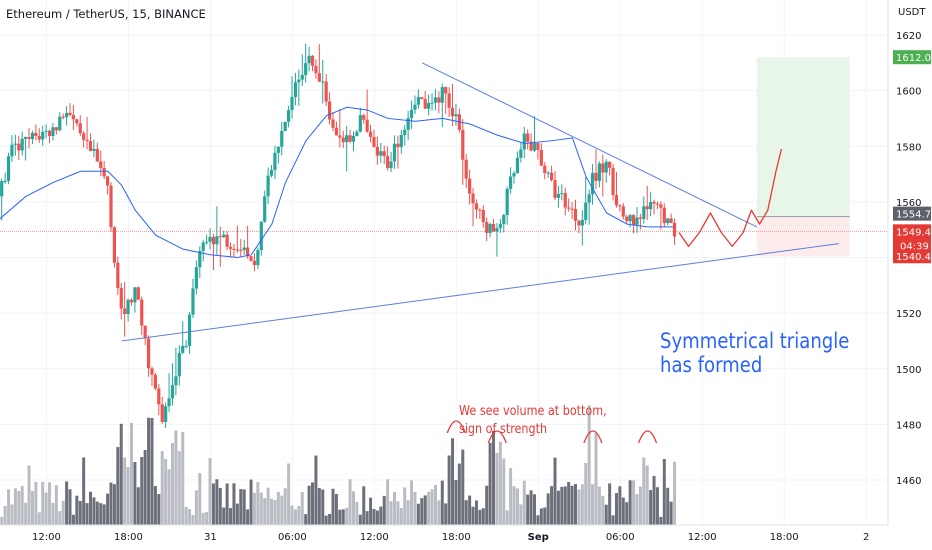  Describe the element at coordinates (784, 537) in the screenshot. I see `x-tick-label: 18:00` at that location.